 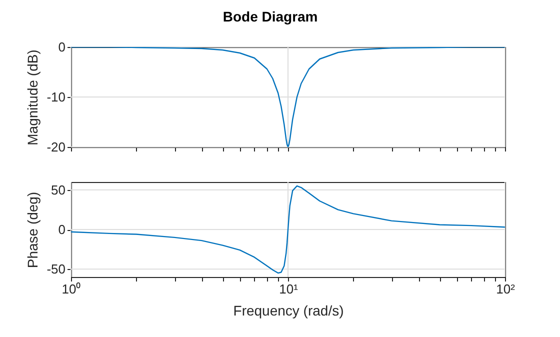 What do you see at coordinates (32, 230) in the screenshot?
I see `y-axis-title: Phase (deg)` at bounding box center [32, 230].